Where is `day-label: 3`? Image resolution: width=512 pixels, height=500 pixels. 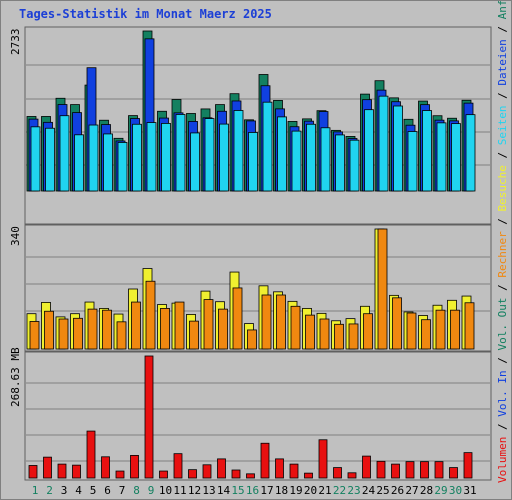
day-label: 3 is located at coordinates (64, 490).